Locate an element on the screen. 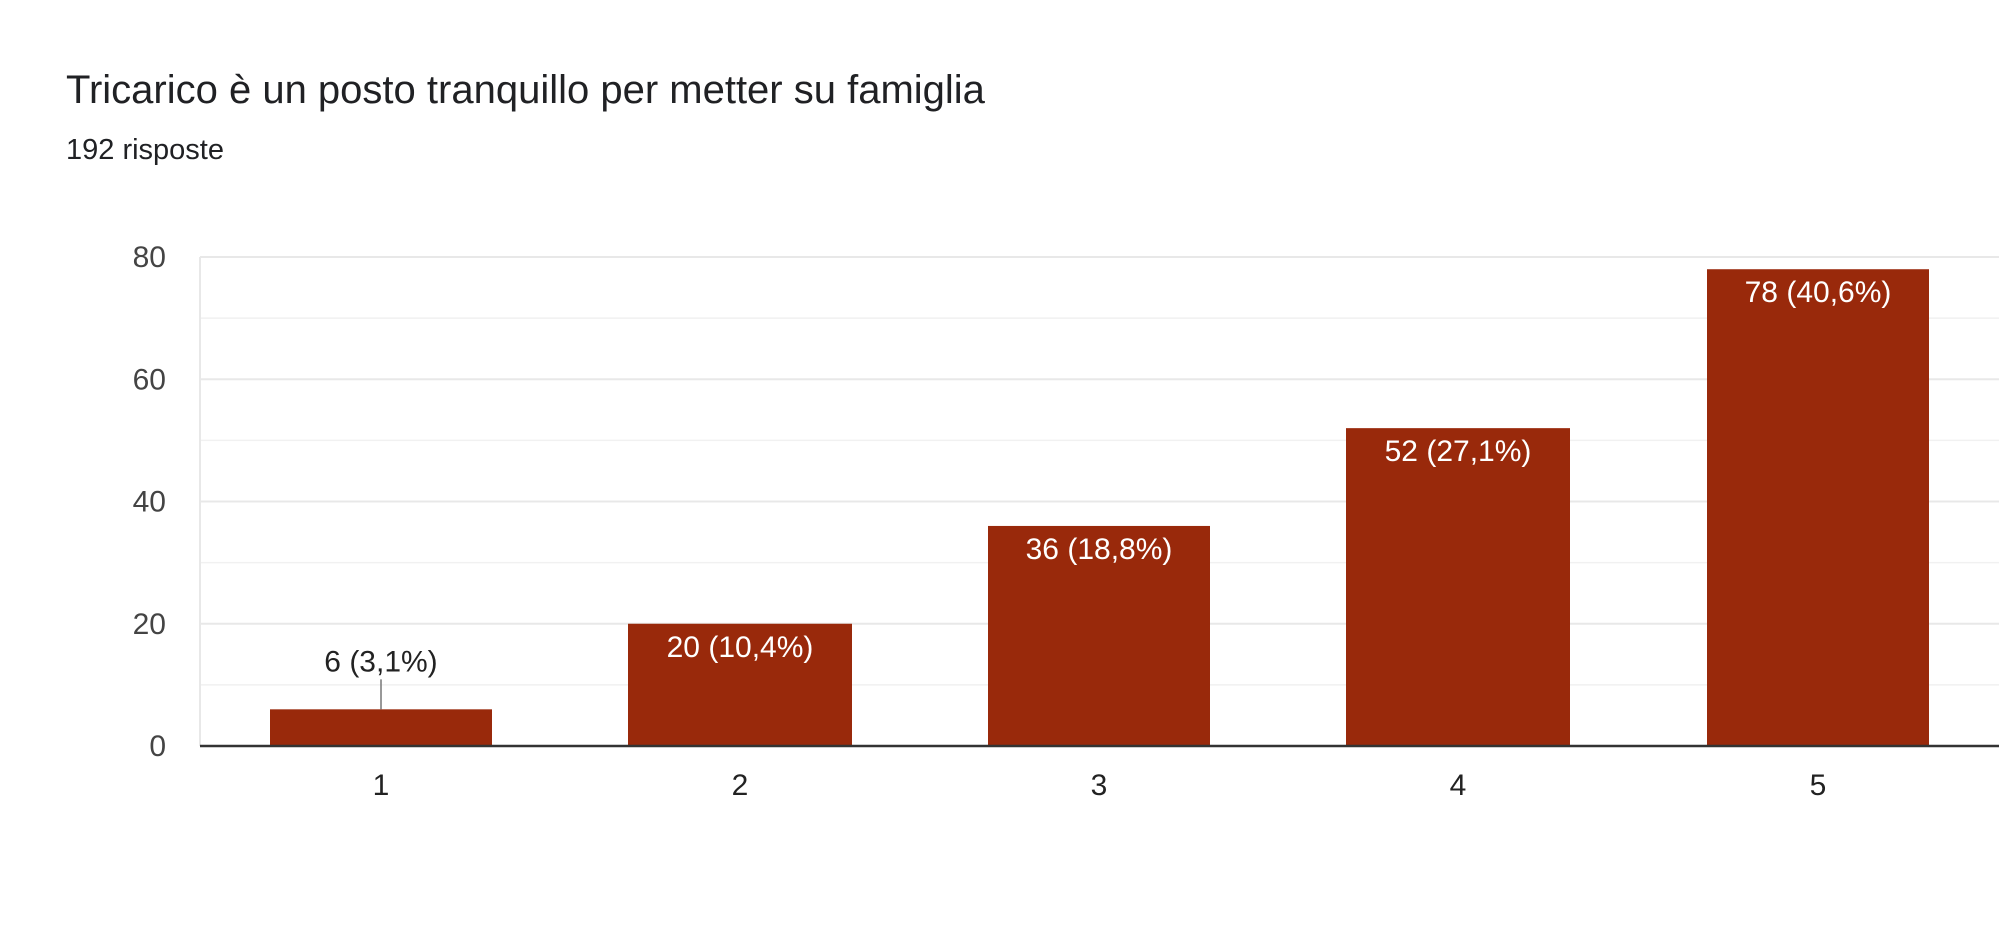 This screenshot has width=1999, height=951. data-label-3: 36 (18,8%) is located at coordinates (1099, 549).